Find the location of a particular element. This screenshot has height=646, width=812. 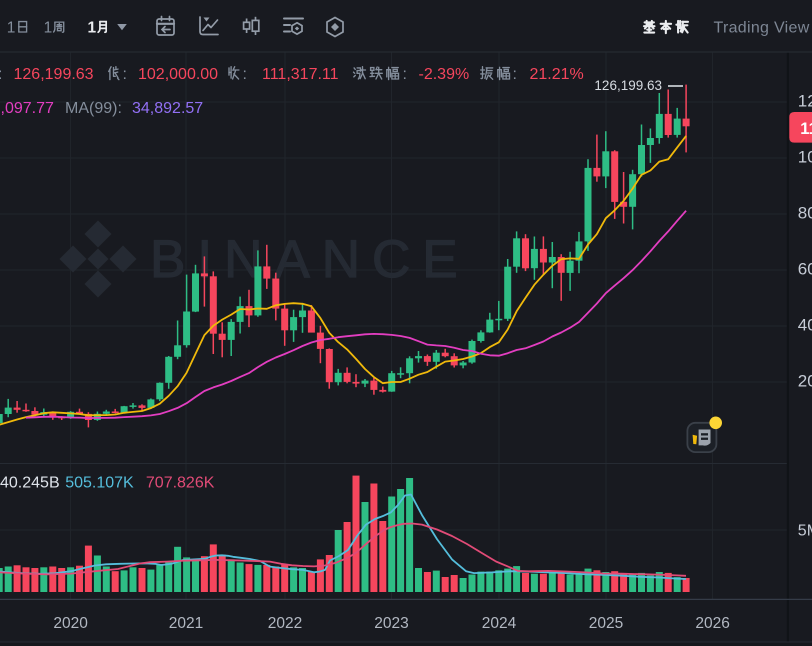

svg-text: 40,000.00 is located at coordinates (805, 325).